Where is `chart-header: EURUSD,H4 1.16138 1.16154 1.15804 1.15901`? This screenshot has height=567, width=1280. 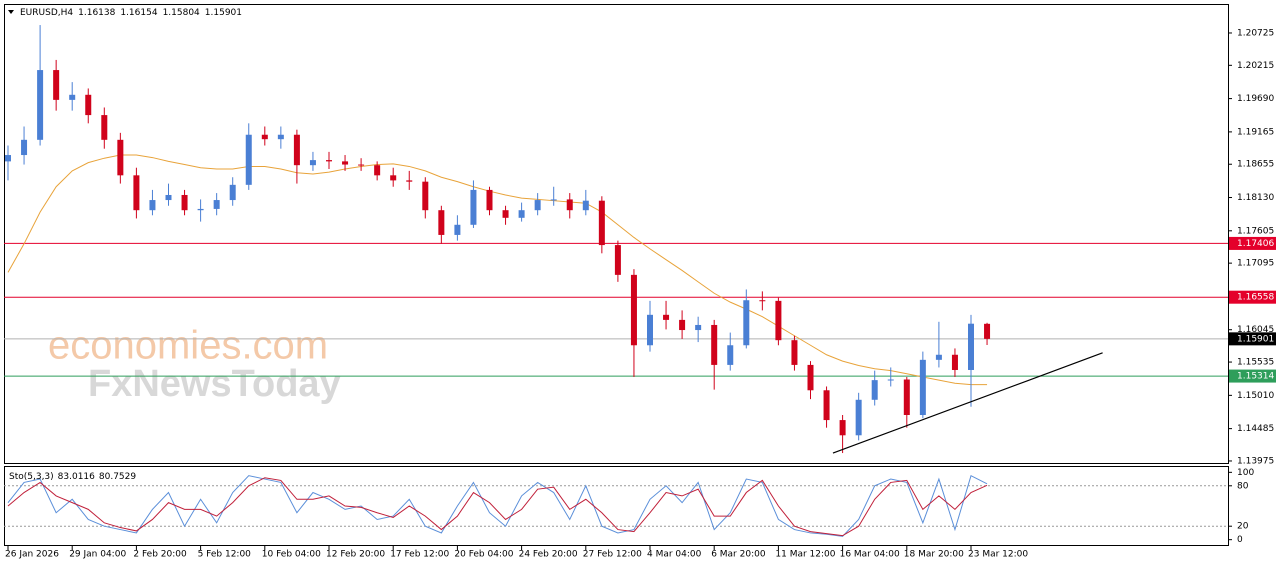 chart-header: EURUSD,H4 1.16138 1.16154 1.15804 1.15901 is located at coordinates (131, 13).